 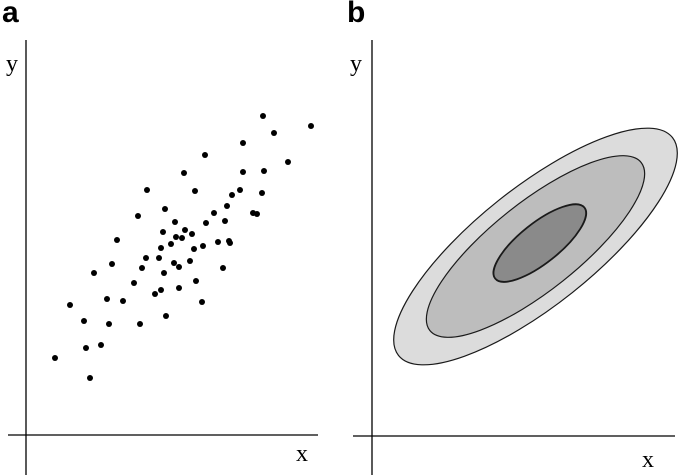 I want to click on contour-inner, so click(x=540, y=243).